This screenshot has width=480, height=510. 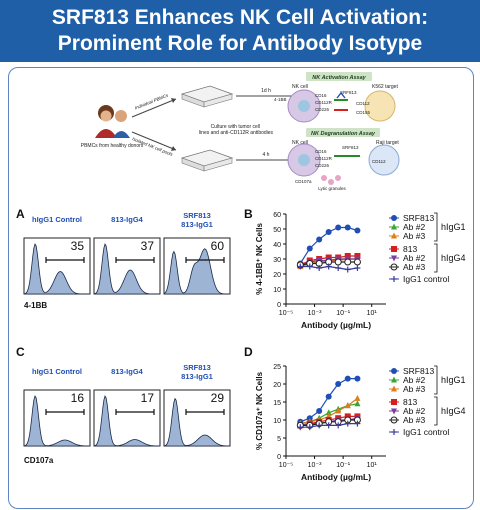 What do you see at coordinates (277, 260) in the screenshot?
I see `y-tick-label: 30` at bounding box center [277, 260].